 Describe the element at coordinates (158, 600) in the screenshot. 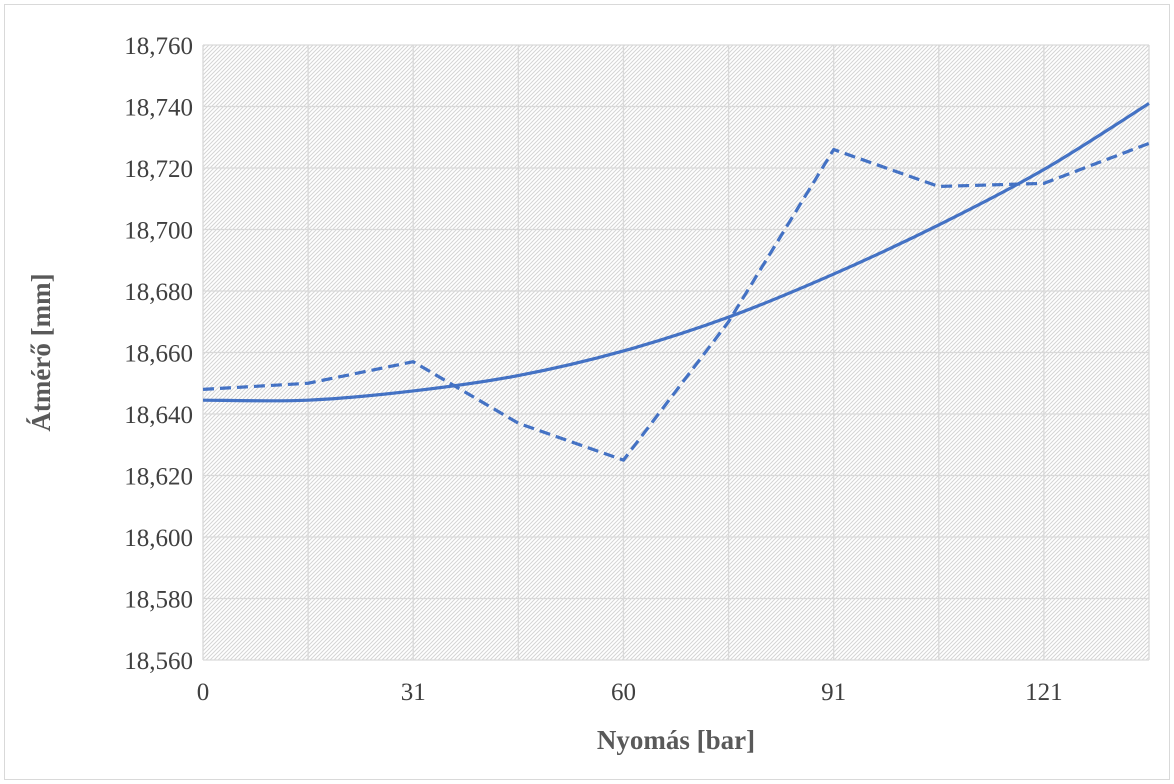

I see `y-tick-label: 18,580` at that location.